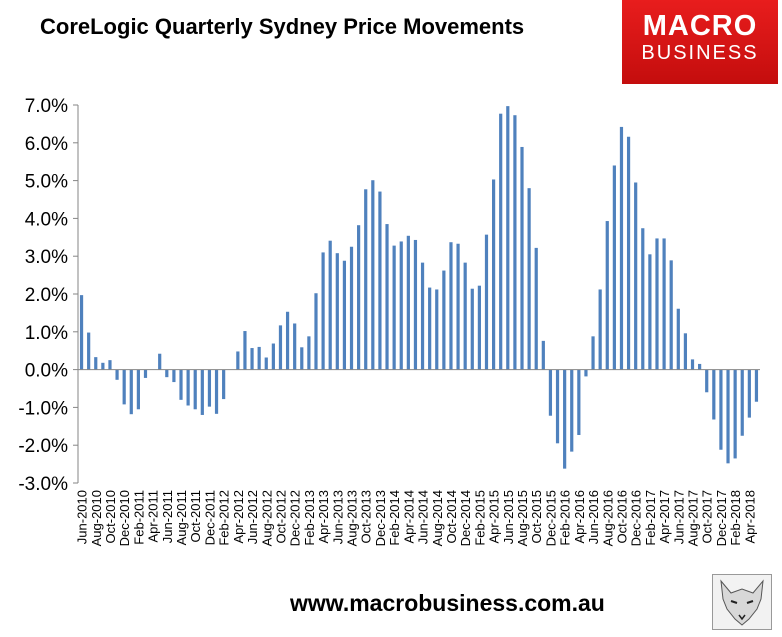  Describe the element at coordinates (96, 518) in the screenshot. I see `x-tick-label: Aug-2010` at that location.